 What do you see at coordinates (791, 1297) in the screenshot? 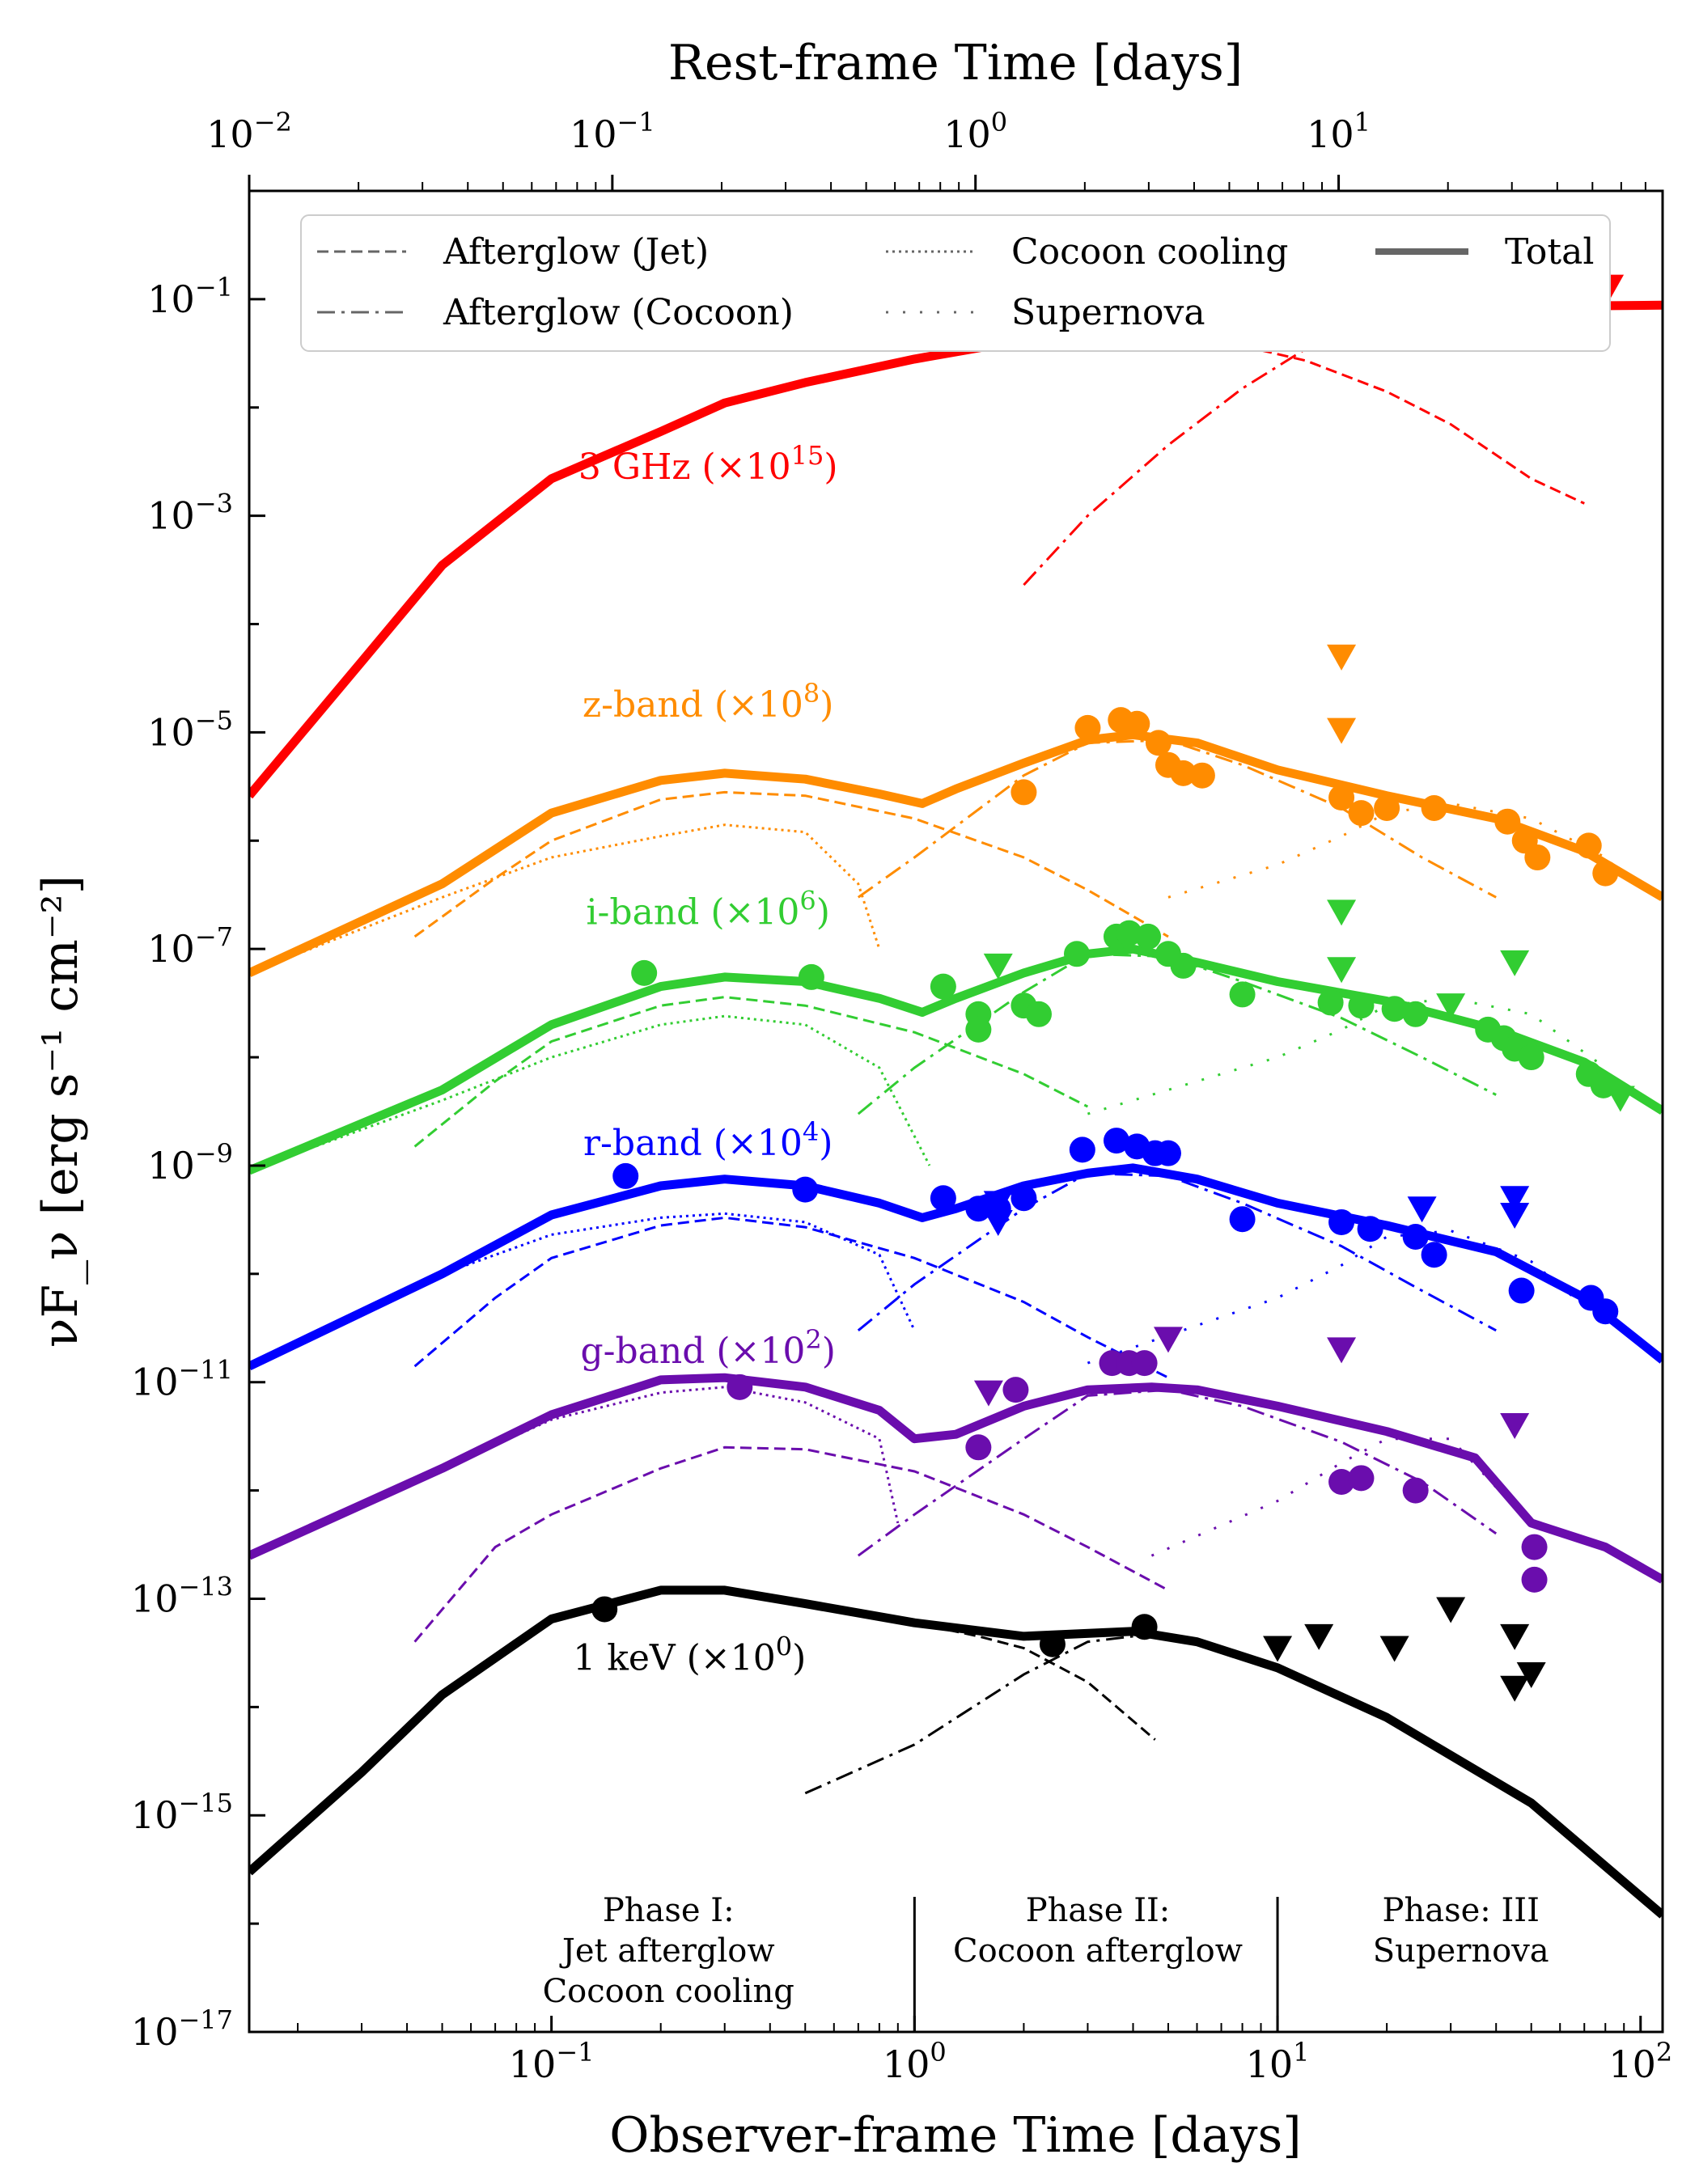
I see `r-band-jet-afterglow-line` at bounding box center [791, 1297].